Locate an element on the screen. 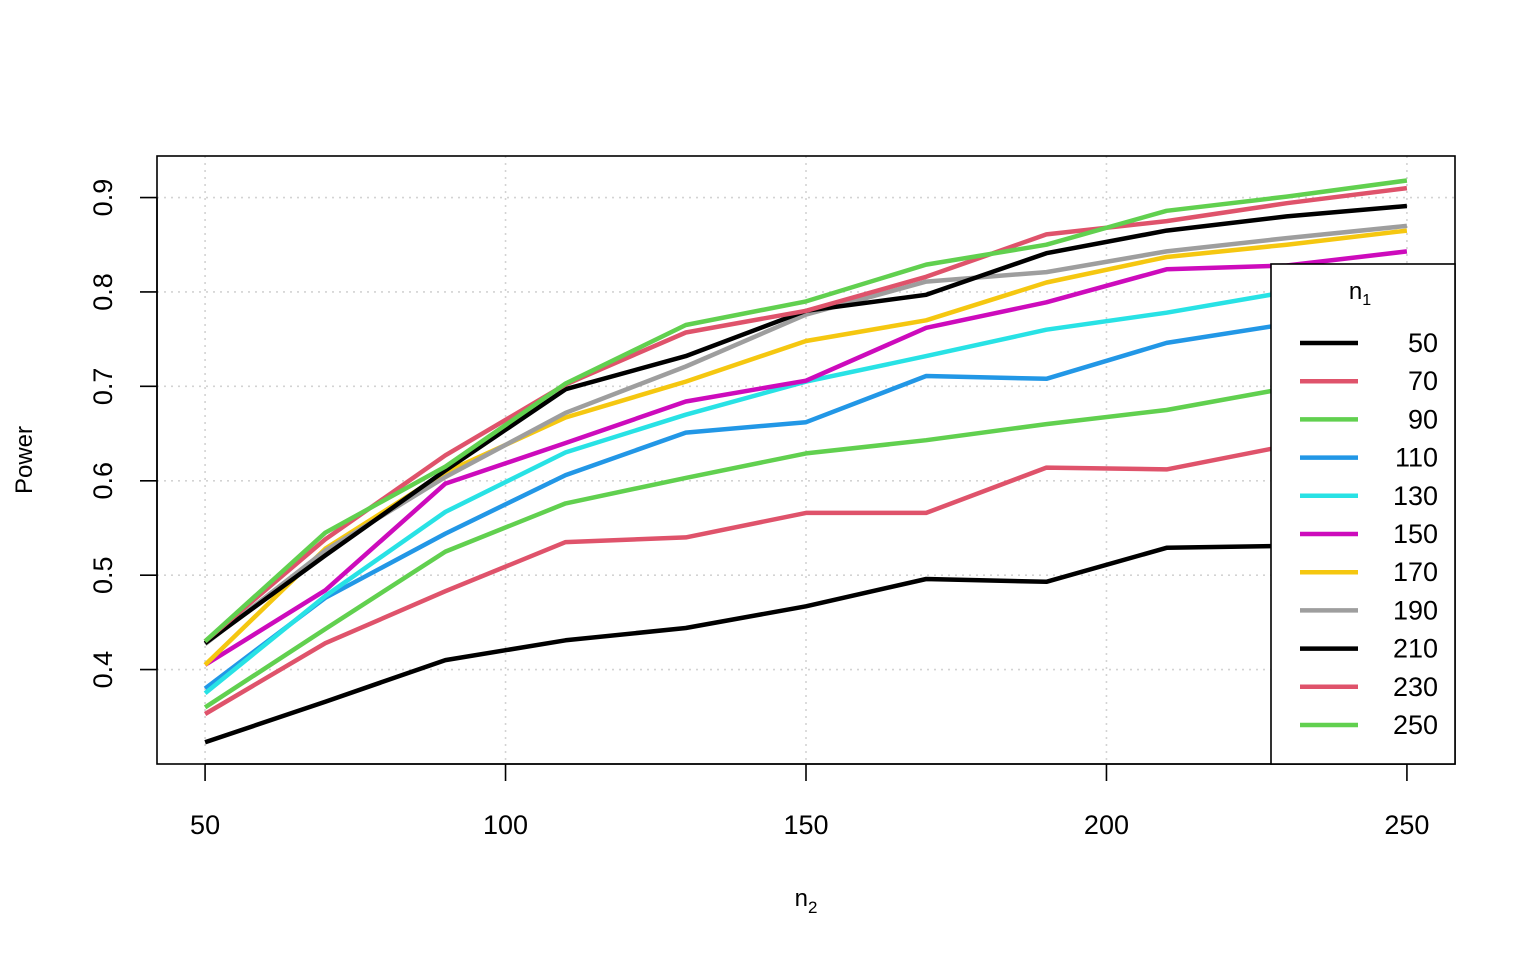  x-tick-label: 150 is located at coordinates (805, 825).